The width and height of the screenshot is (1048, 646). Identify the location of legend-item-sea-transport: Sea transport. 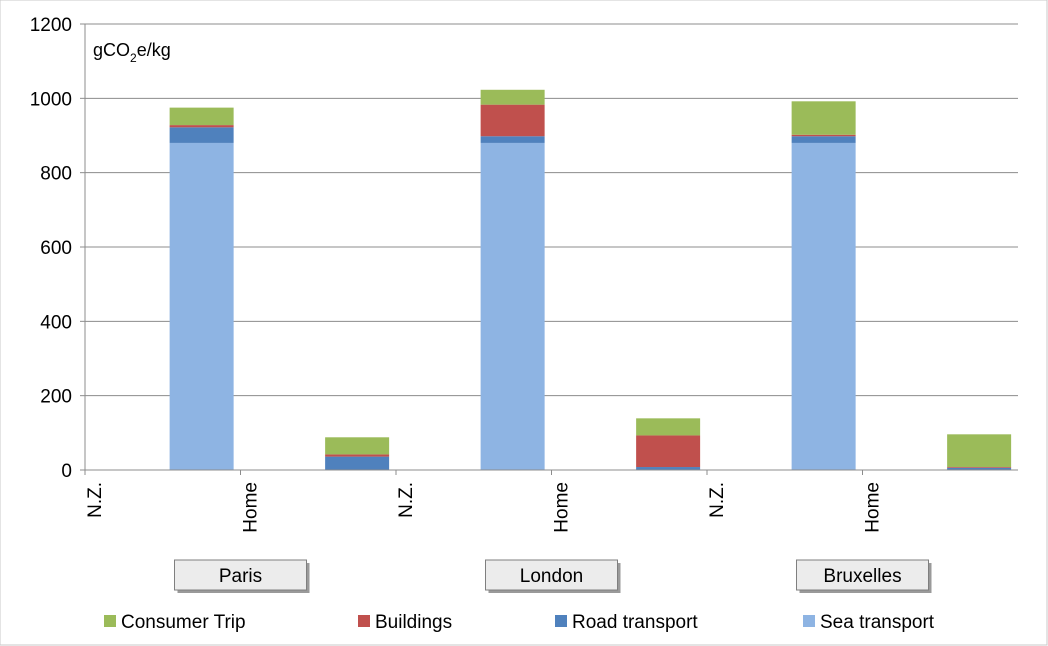
(869, 622).